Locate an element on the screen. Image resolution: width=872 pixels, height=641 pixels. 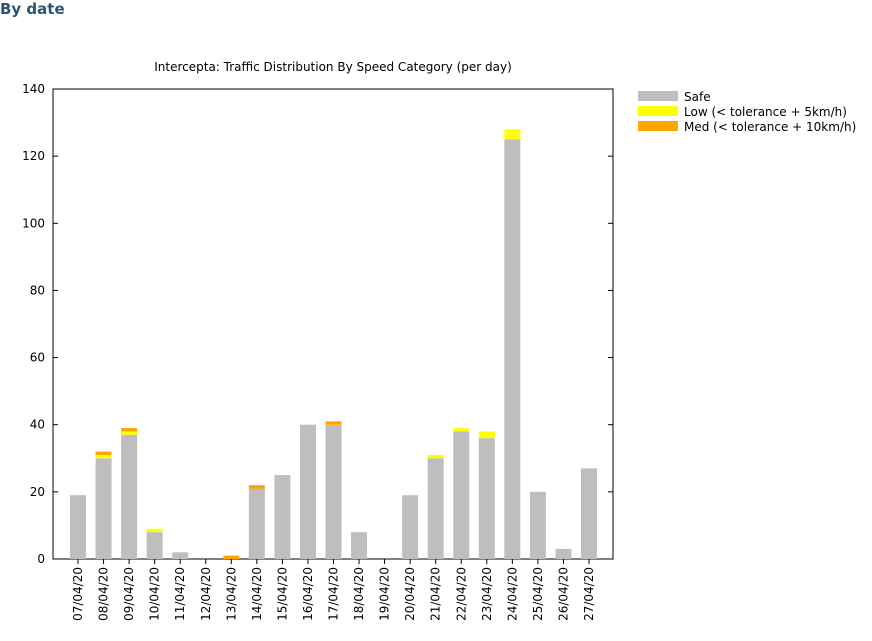
y-tick-label: 120 is located at coordinates (33, 156).